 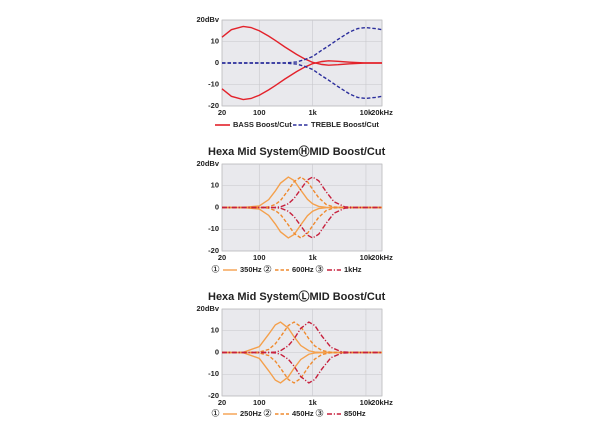 I want to click on legend-label: 850Hz, so click(x=355, y=413).